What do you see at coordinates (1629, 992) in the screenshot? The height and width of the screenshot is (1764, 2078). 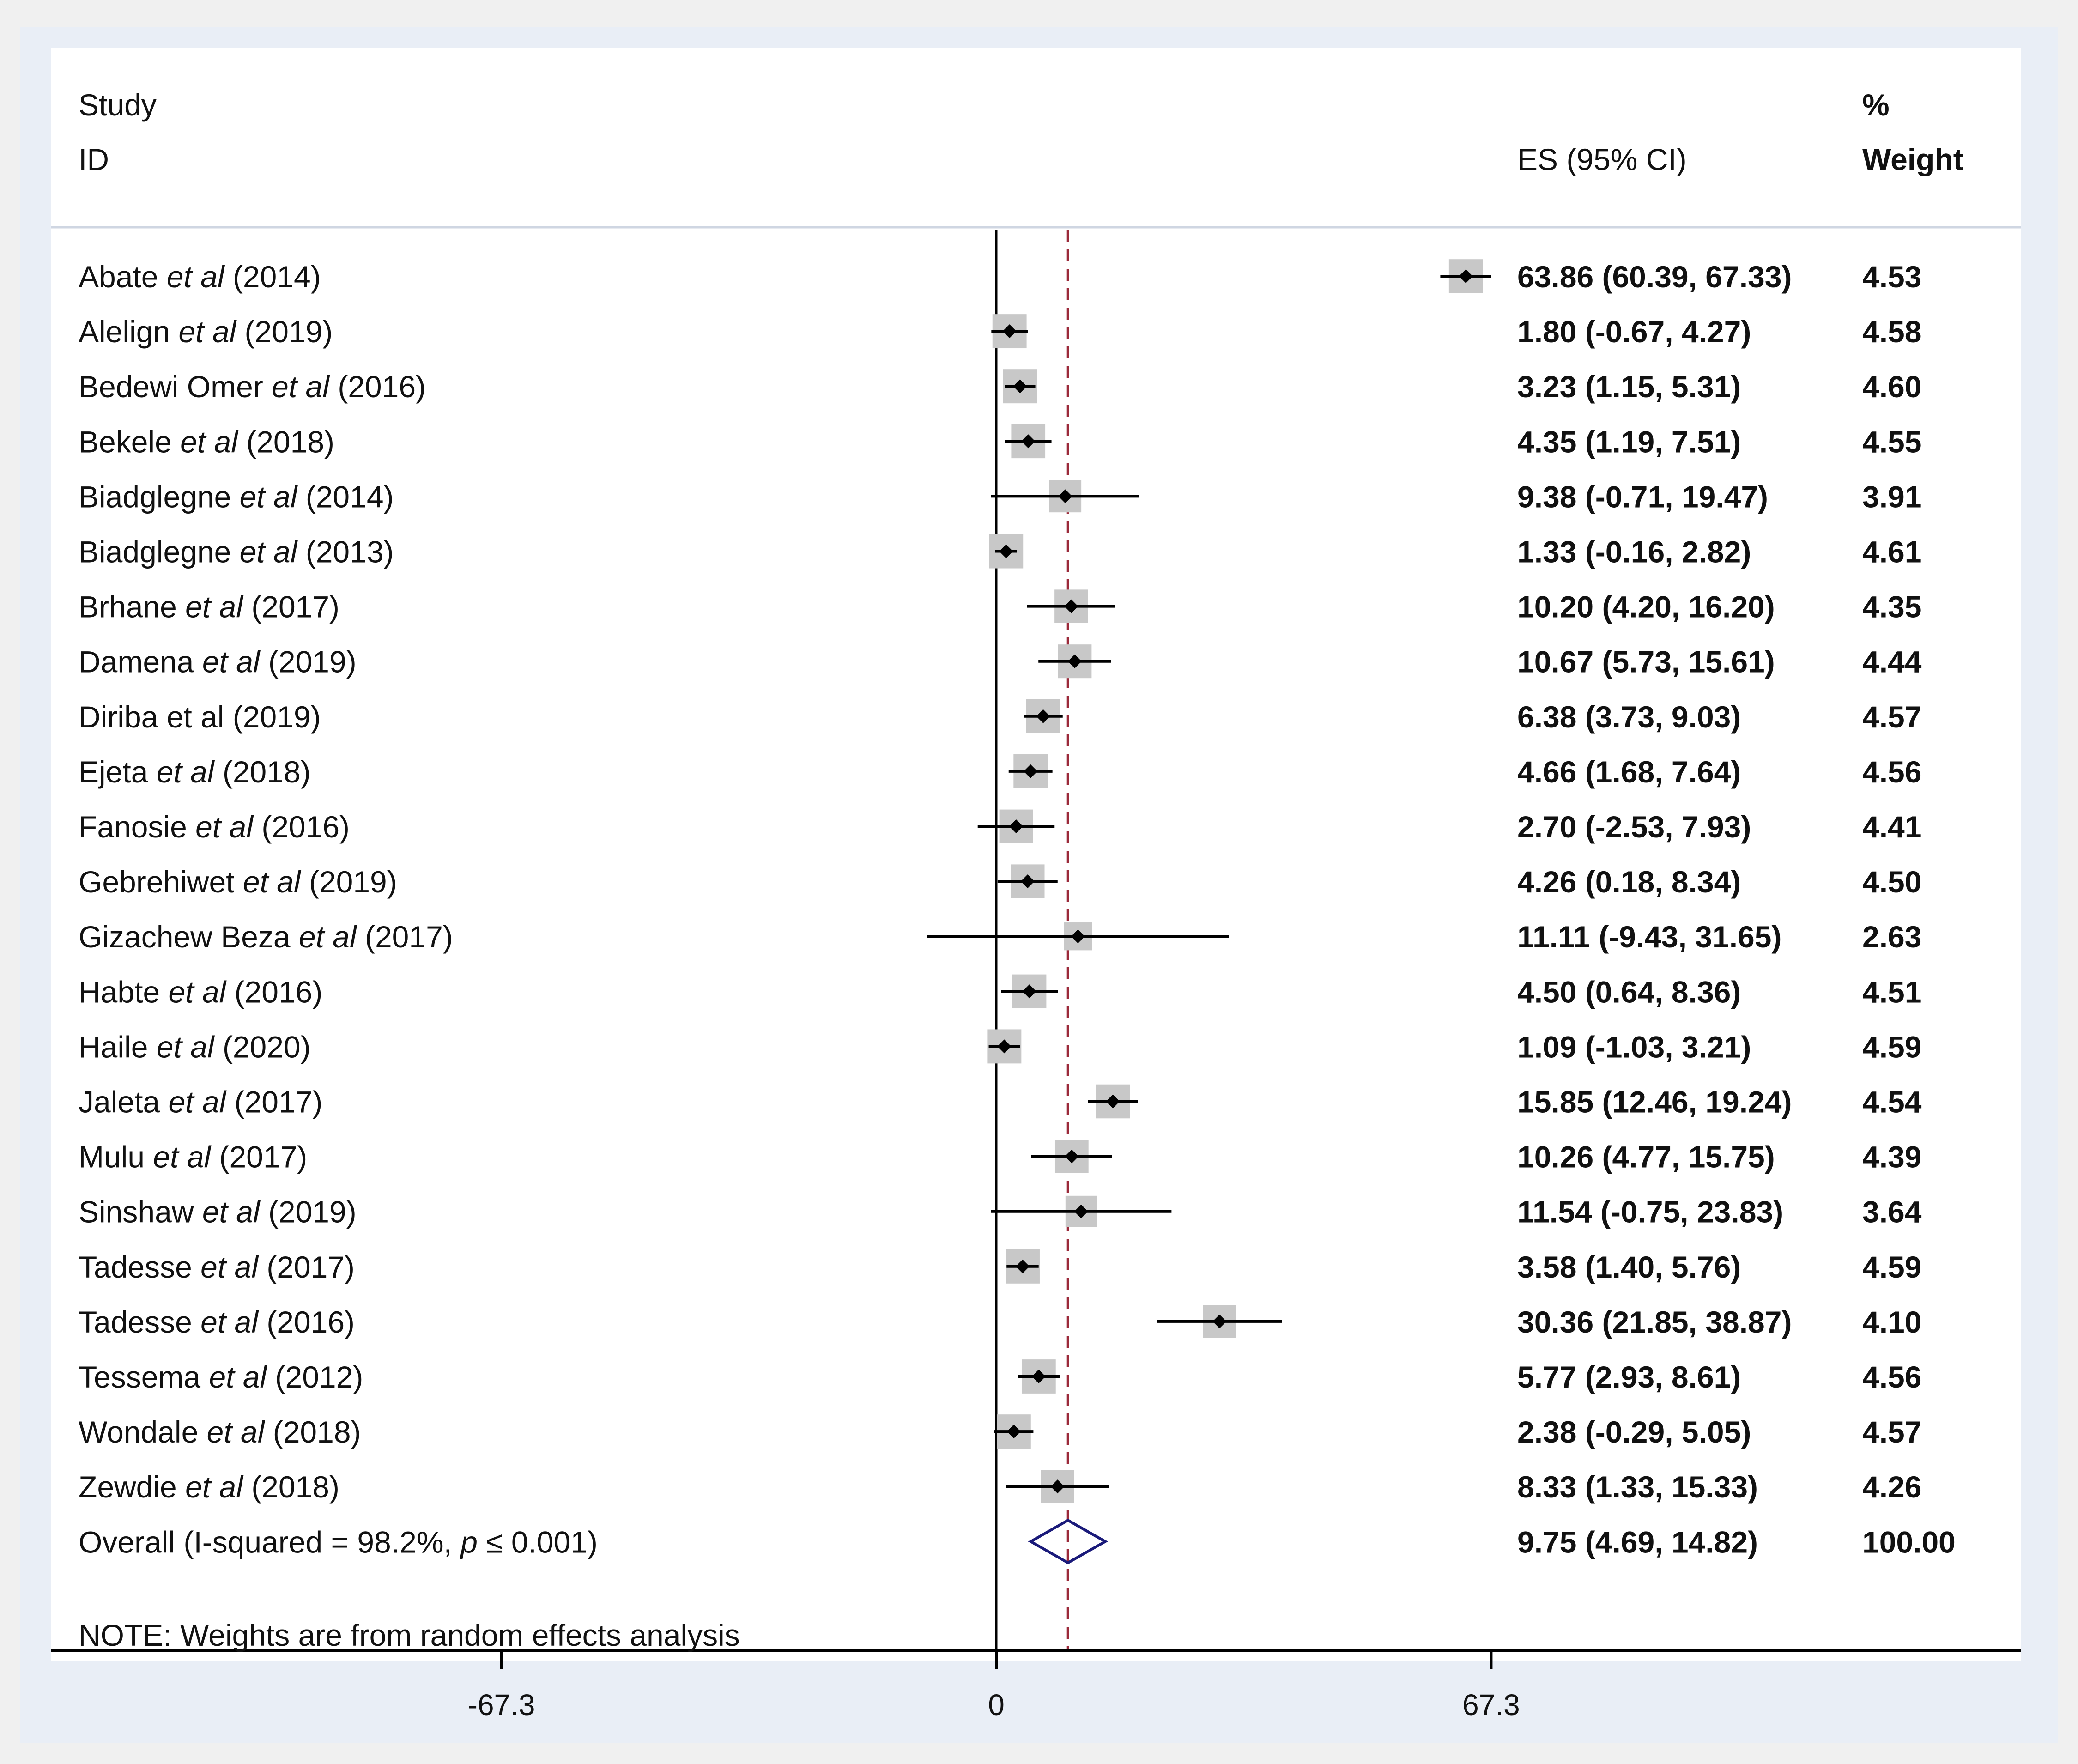 I see `study-es-ci: 4.50 (0.64, 8.36)` at bounding box center [1629, 992].